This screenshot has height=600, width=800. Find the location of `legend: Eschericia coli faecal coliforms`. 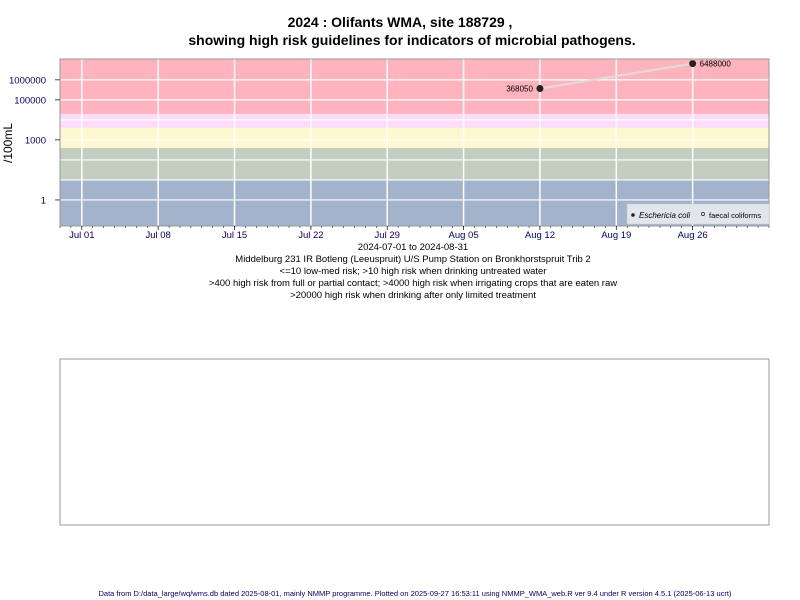

legend: Eschericia coli faecal coliforms is located at coordinates (698, 214).